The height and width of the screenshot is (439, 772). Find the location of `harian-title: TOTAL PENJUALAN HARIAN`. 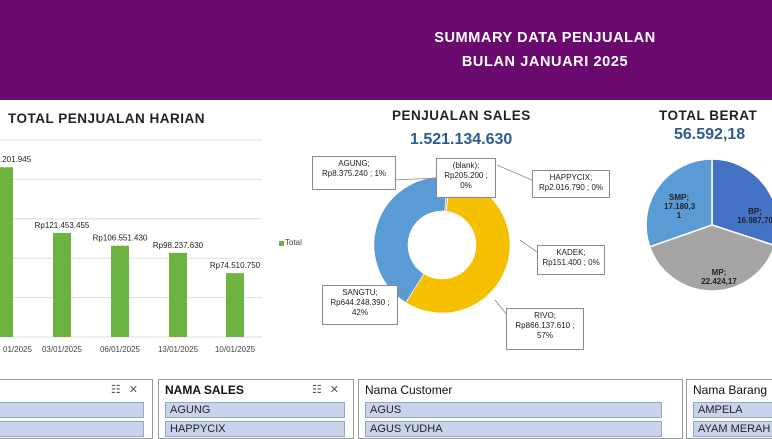

harian-title: TOTAL PENJUALAN HARIAN is located at coordinates (107, 118).